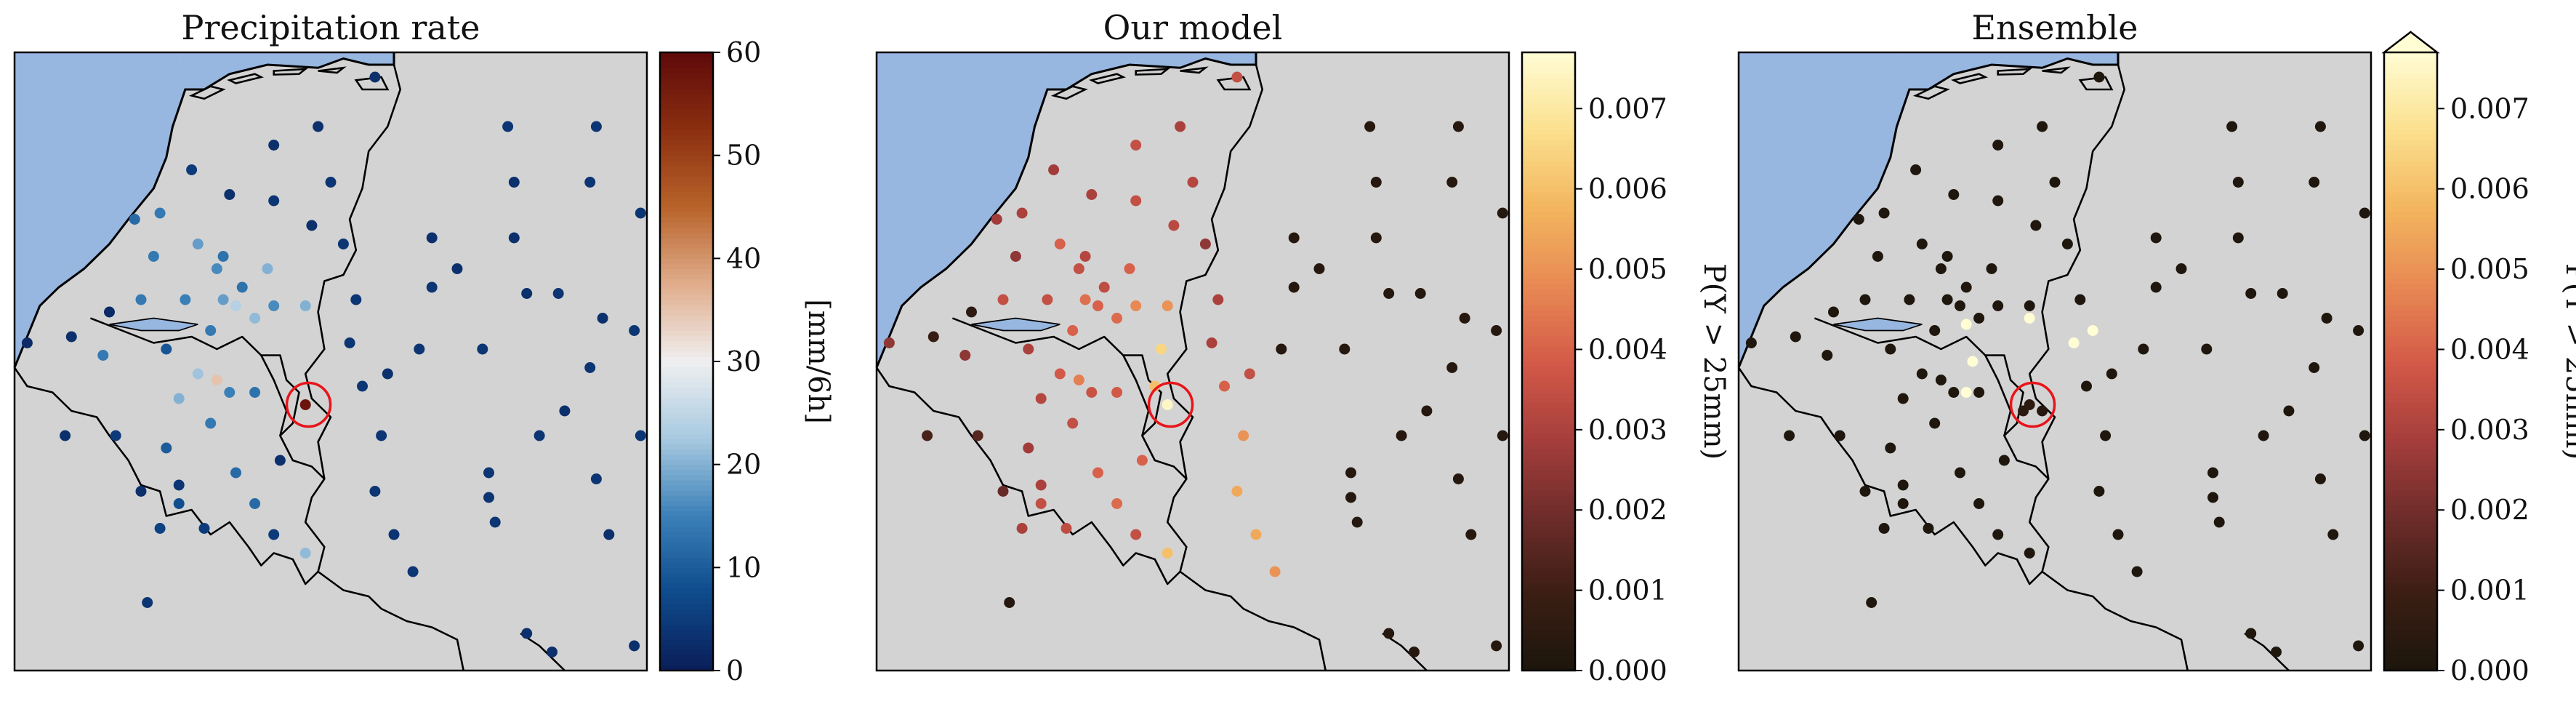 This screenshot has width=2576, height=704. Describe the element at coordinates (743, 567) in the screenshot. I see `colorbar-tick-label: 10` at that location.